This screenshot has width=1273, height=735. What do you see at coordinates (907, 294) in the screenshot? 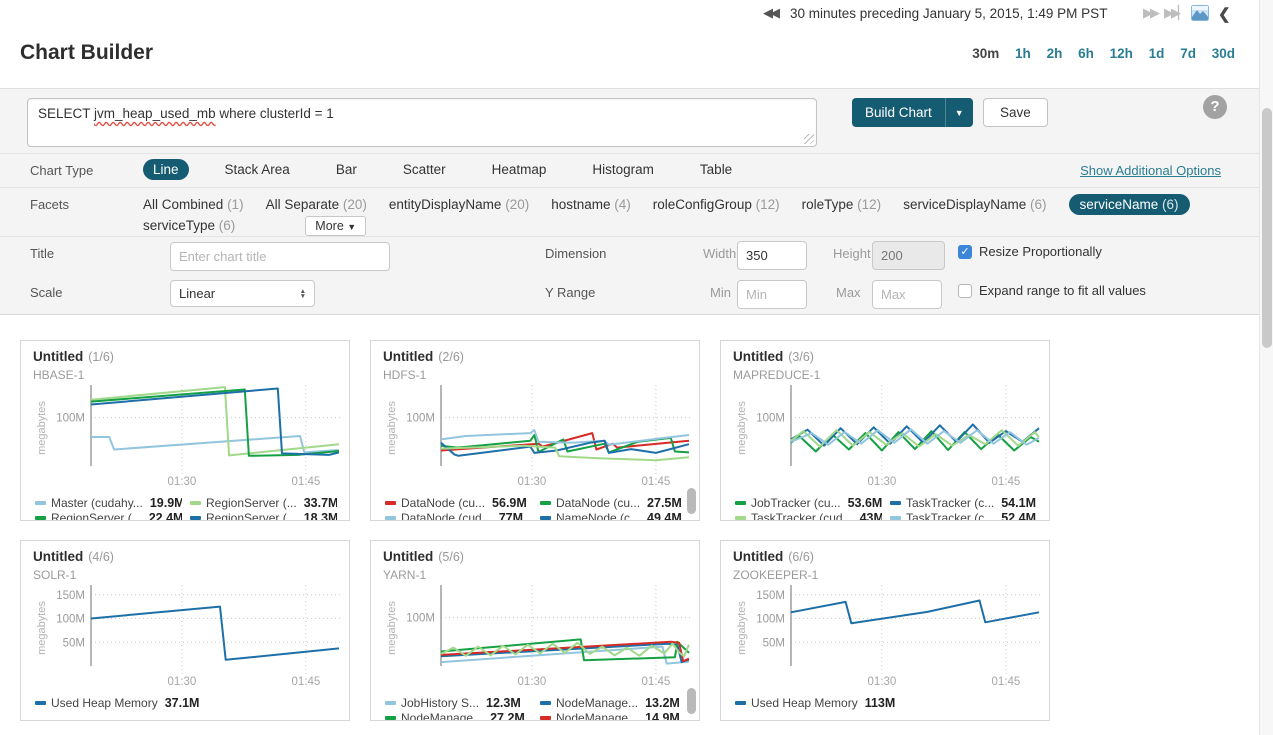
I see `max-input` at bounding box center [907, 294].